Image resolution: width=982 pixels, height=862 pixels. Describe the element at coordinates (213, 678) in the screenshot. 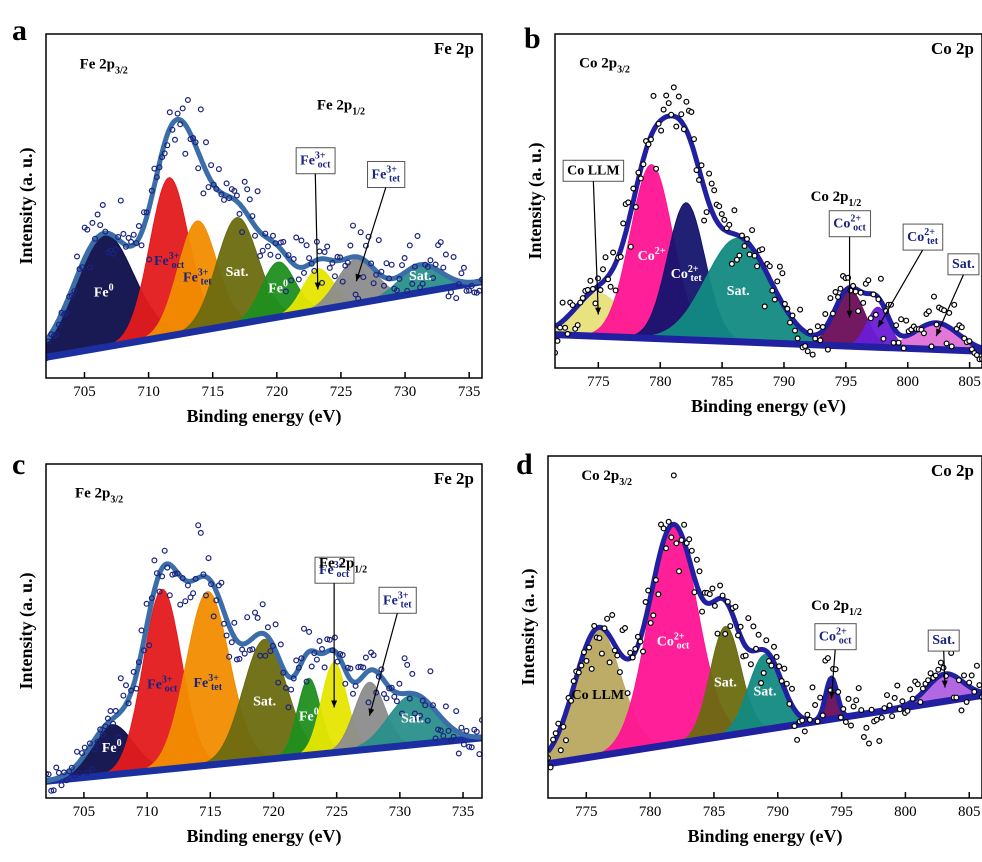

I see `peak-label-sup: 3+` at that location.